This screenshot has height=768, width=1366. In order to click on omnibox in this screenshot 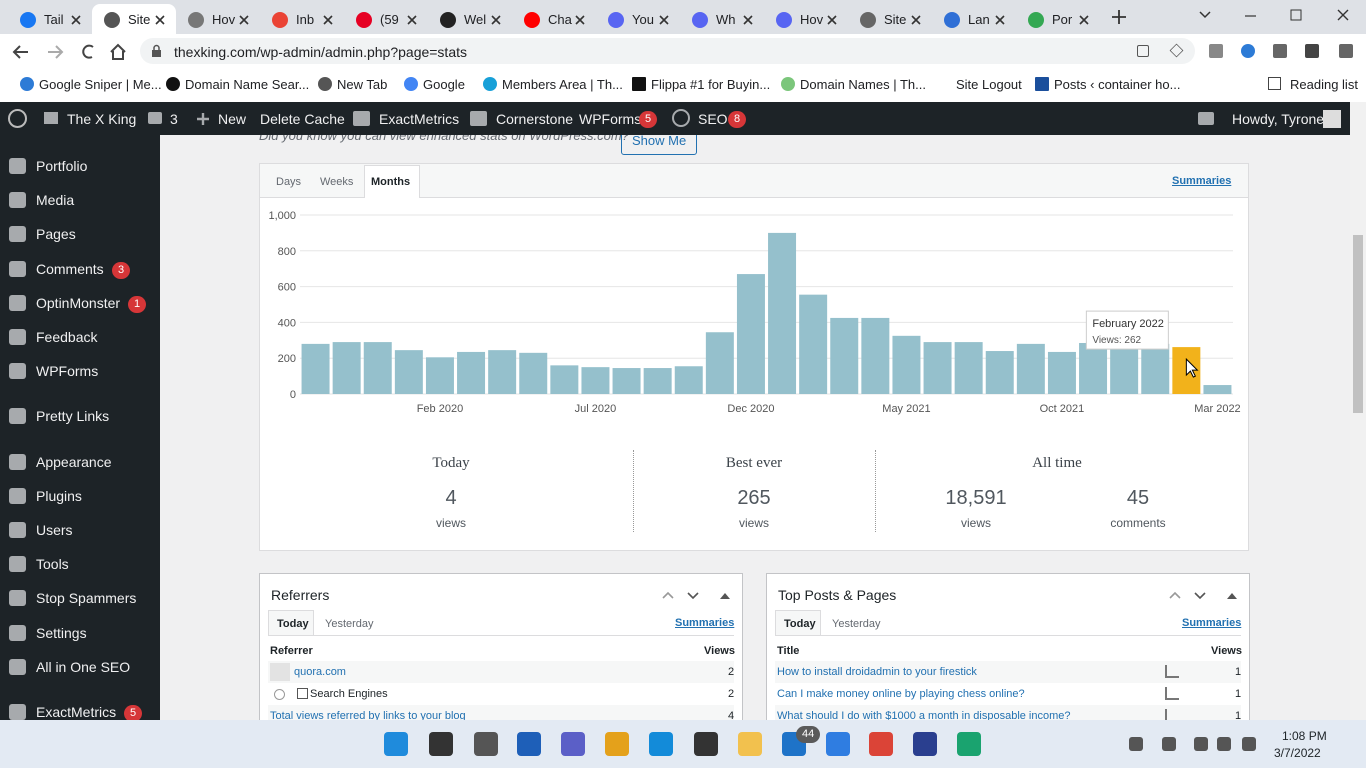, I will do `click(667, 51)`.